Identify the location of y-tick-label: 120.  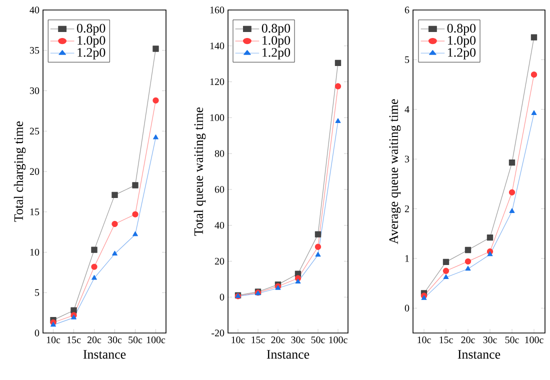
(217, 82).